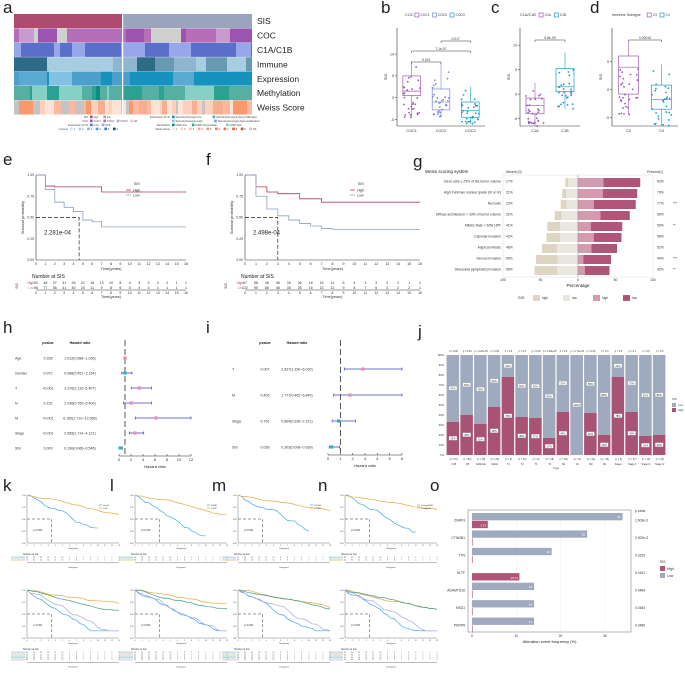 This screenshot has height=674, width=685. What do you see at coordinates (503, 280) in the screenshot?
I see `x-tick-label: 100` at bounding box center [503, 280].